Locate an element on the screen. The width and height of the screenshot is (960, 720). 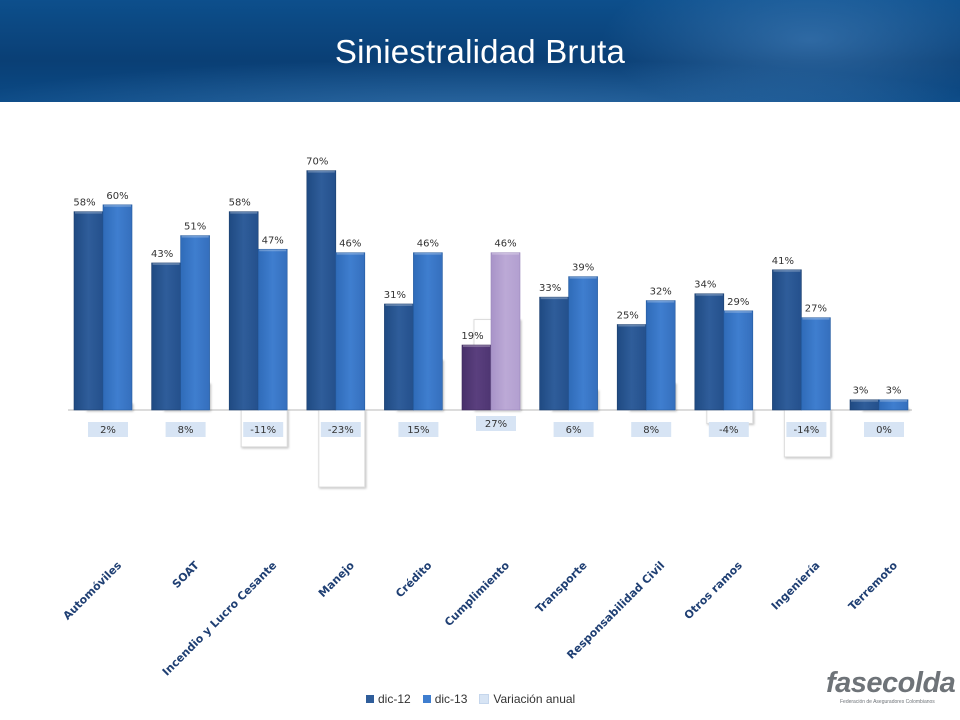
legend-swatch-variacion is located at coordinates (484, 699).